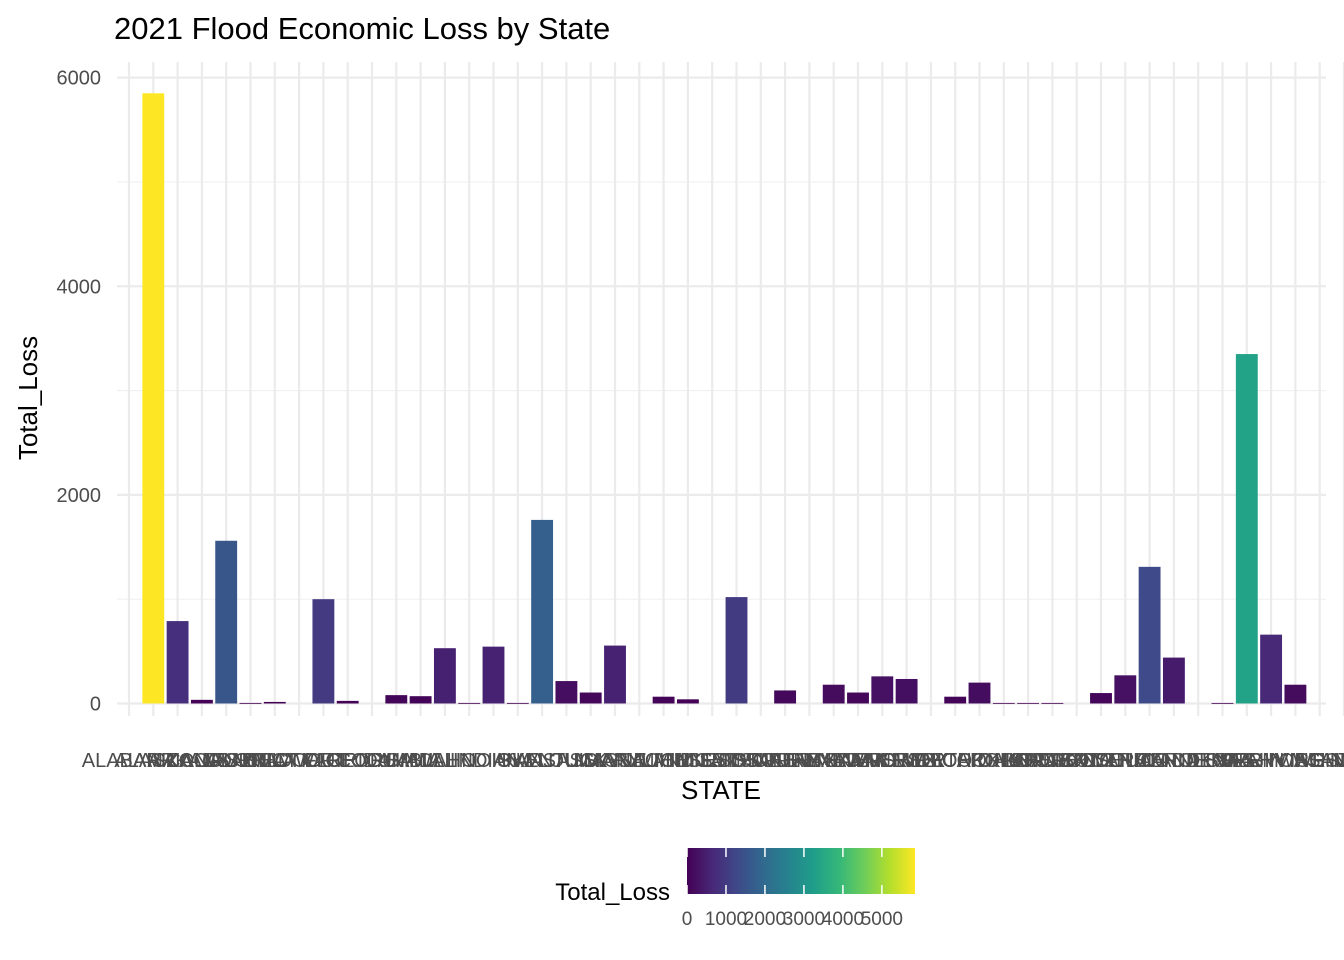  I want to click on x-tick-label: DELAWARE, so click(299, 761).